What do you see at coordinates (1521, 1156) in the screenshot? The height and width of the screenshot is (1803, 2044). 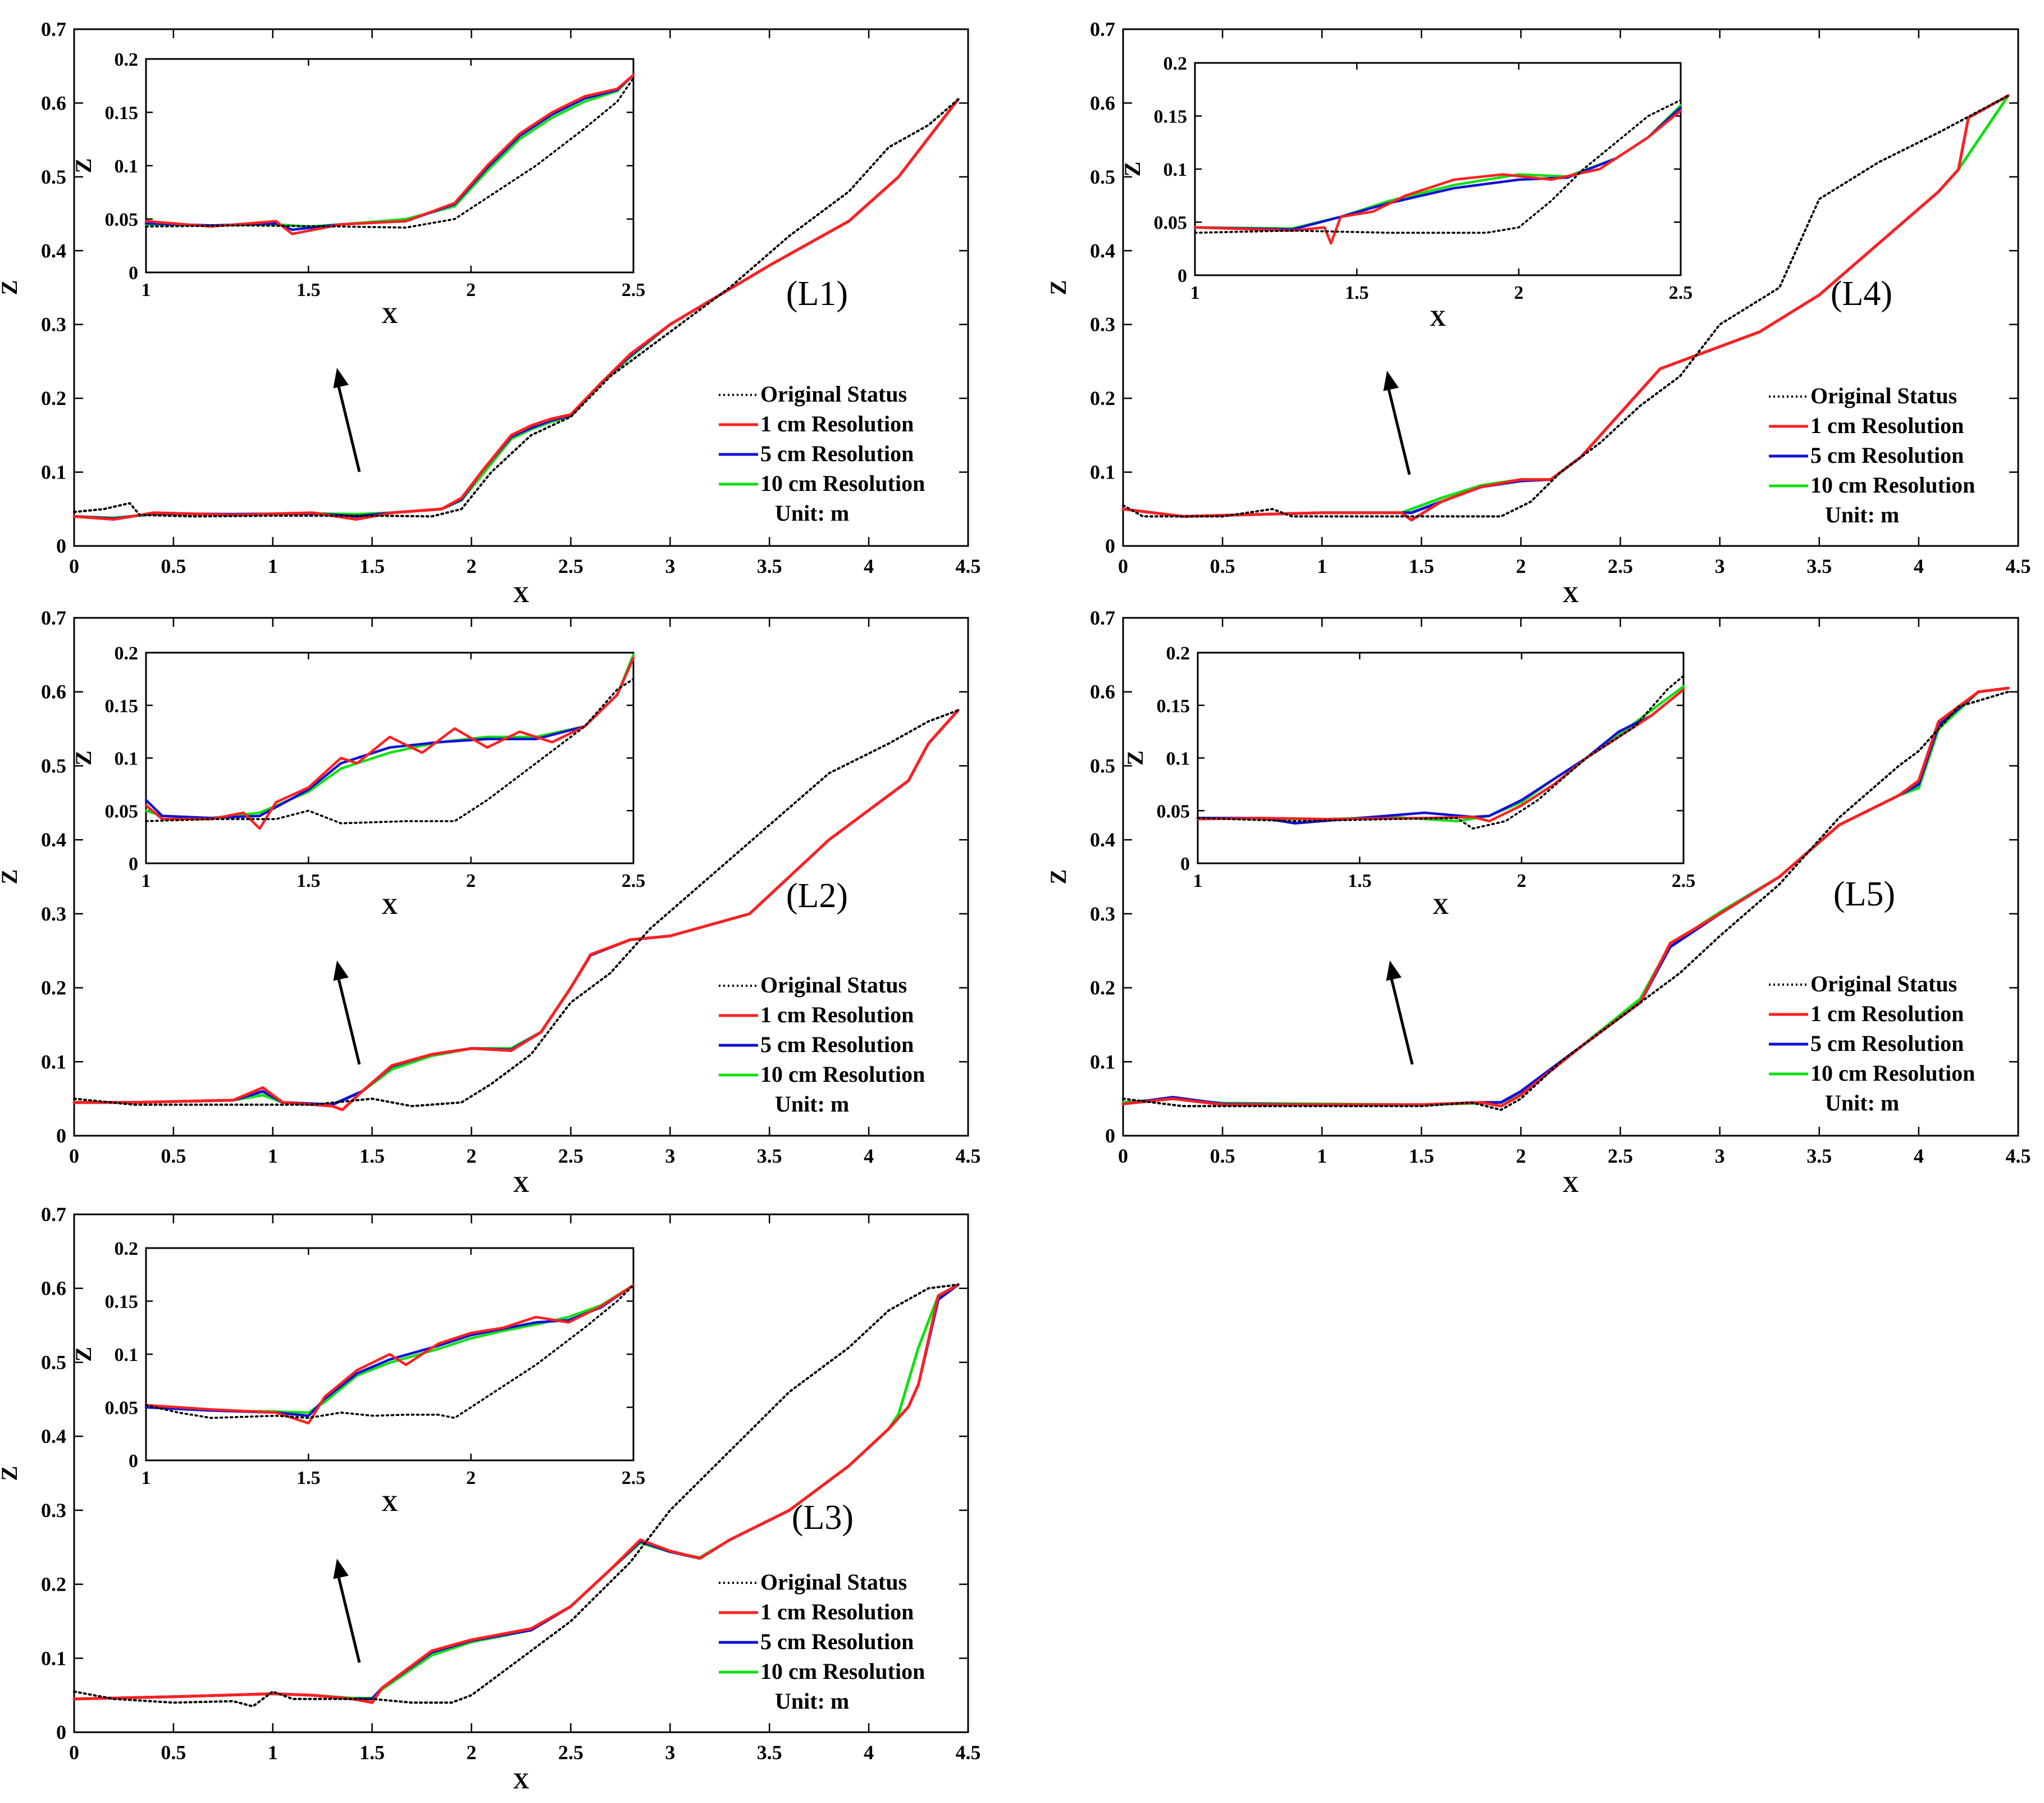 I see `panel-l5-main-xtick-label: 2` at bounding box center [1521, 1156].